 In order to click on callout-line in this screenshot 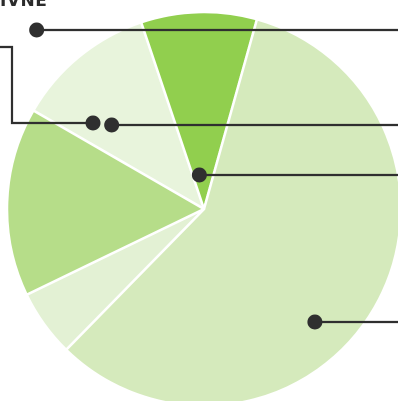, I will do `click(46, 85)`.